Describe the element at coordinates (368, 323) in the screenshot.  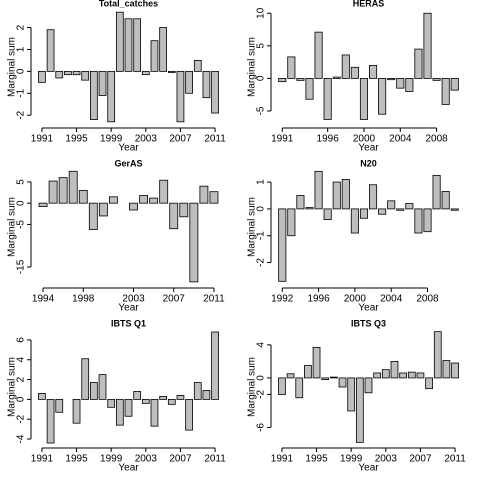
I see `panel-title: IBTS Q3` at that location.